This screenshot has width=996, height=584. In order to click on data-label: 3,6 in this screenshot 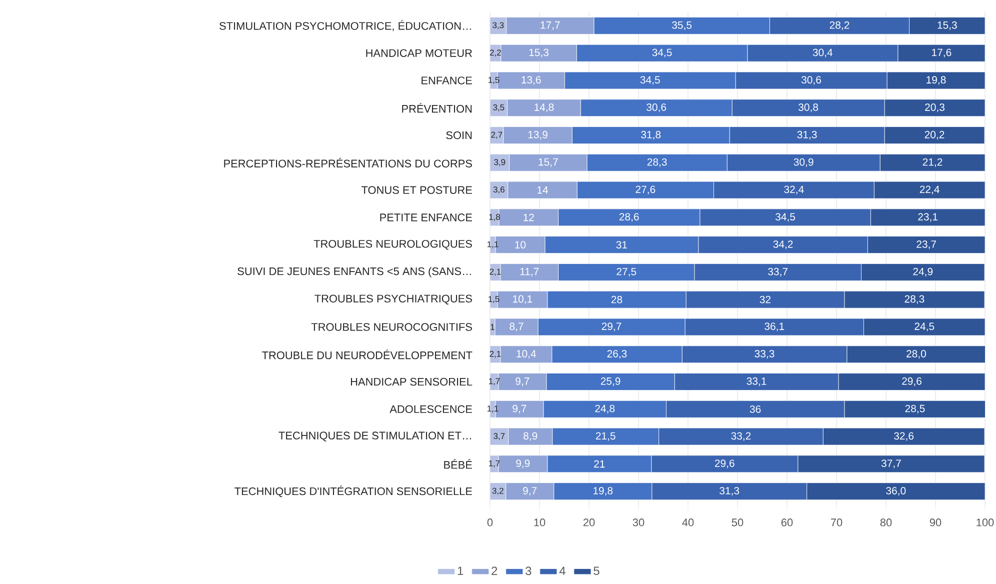, I will do `click(498, 190)`.